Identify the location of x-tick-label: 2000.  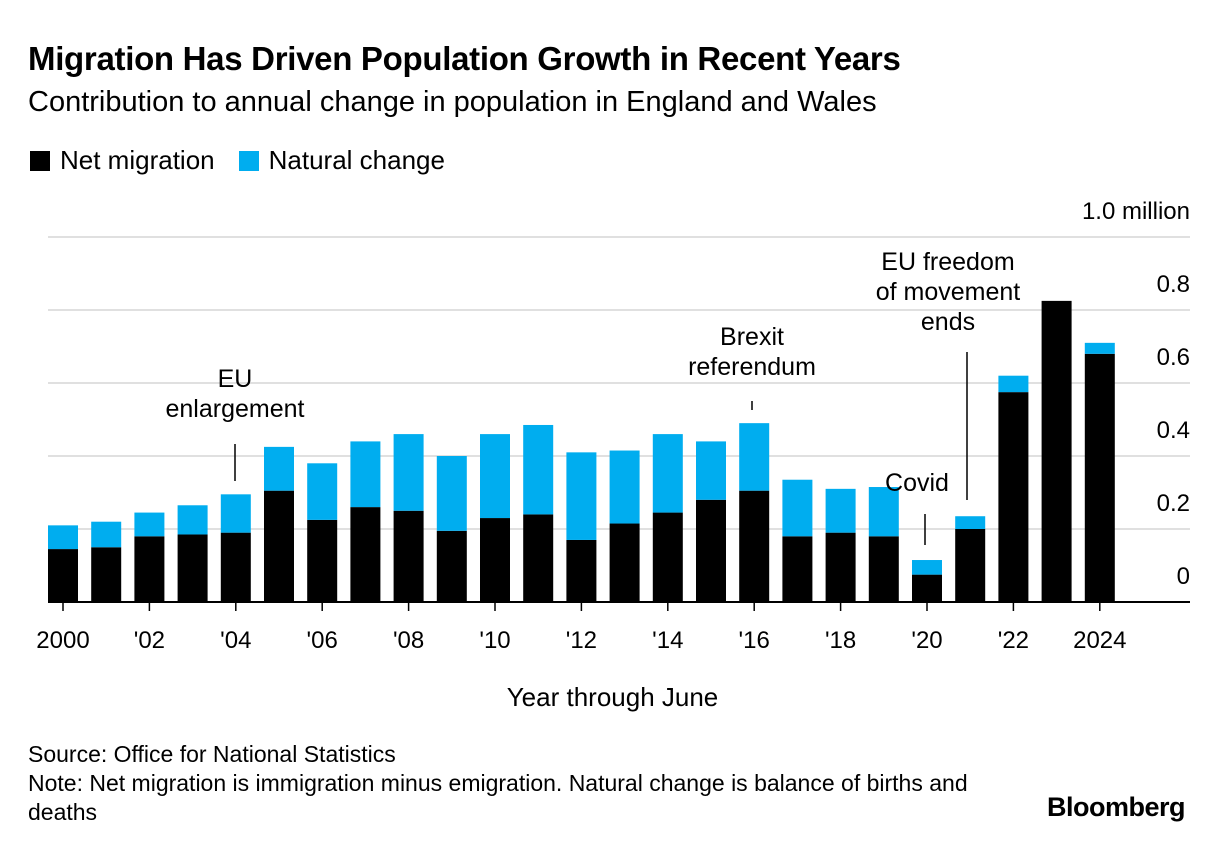
(62, 640).